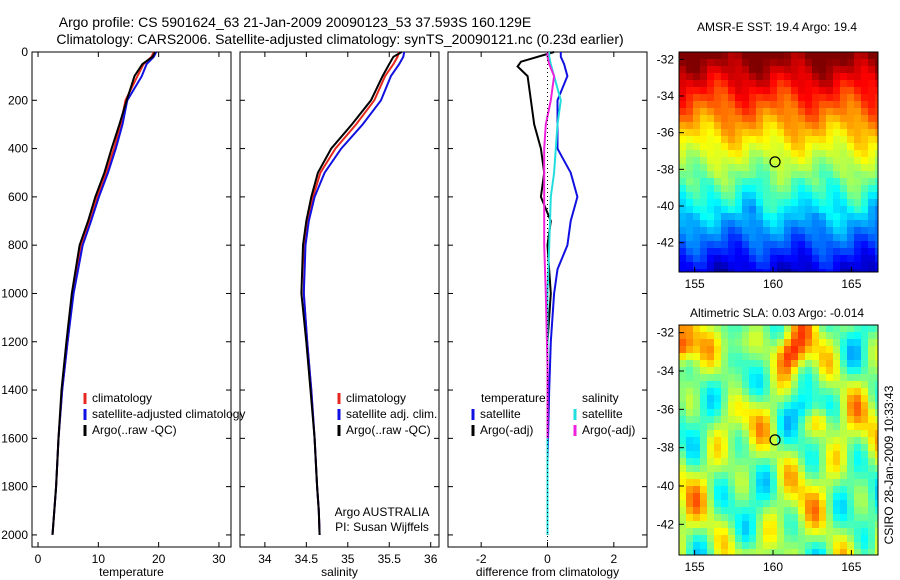 Image resolution: width=900 pixels, height=580 pixels. What do you see at coordinates (775, 162) in the screenshot?
I see `sst-argo-location-marker` at bounding box center [775, 162].